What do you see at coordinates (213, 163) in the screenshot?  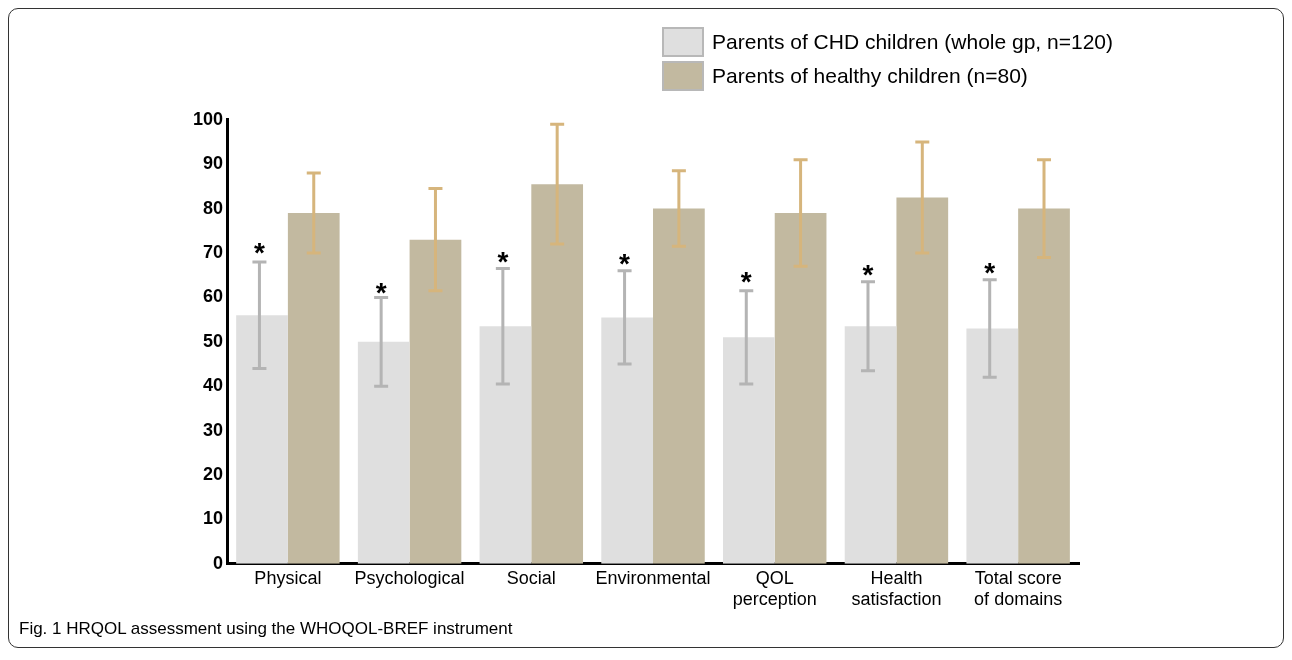 I see `y-tick-label: 90` at bounding box center [213, 163].